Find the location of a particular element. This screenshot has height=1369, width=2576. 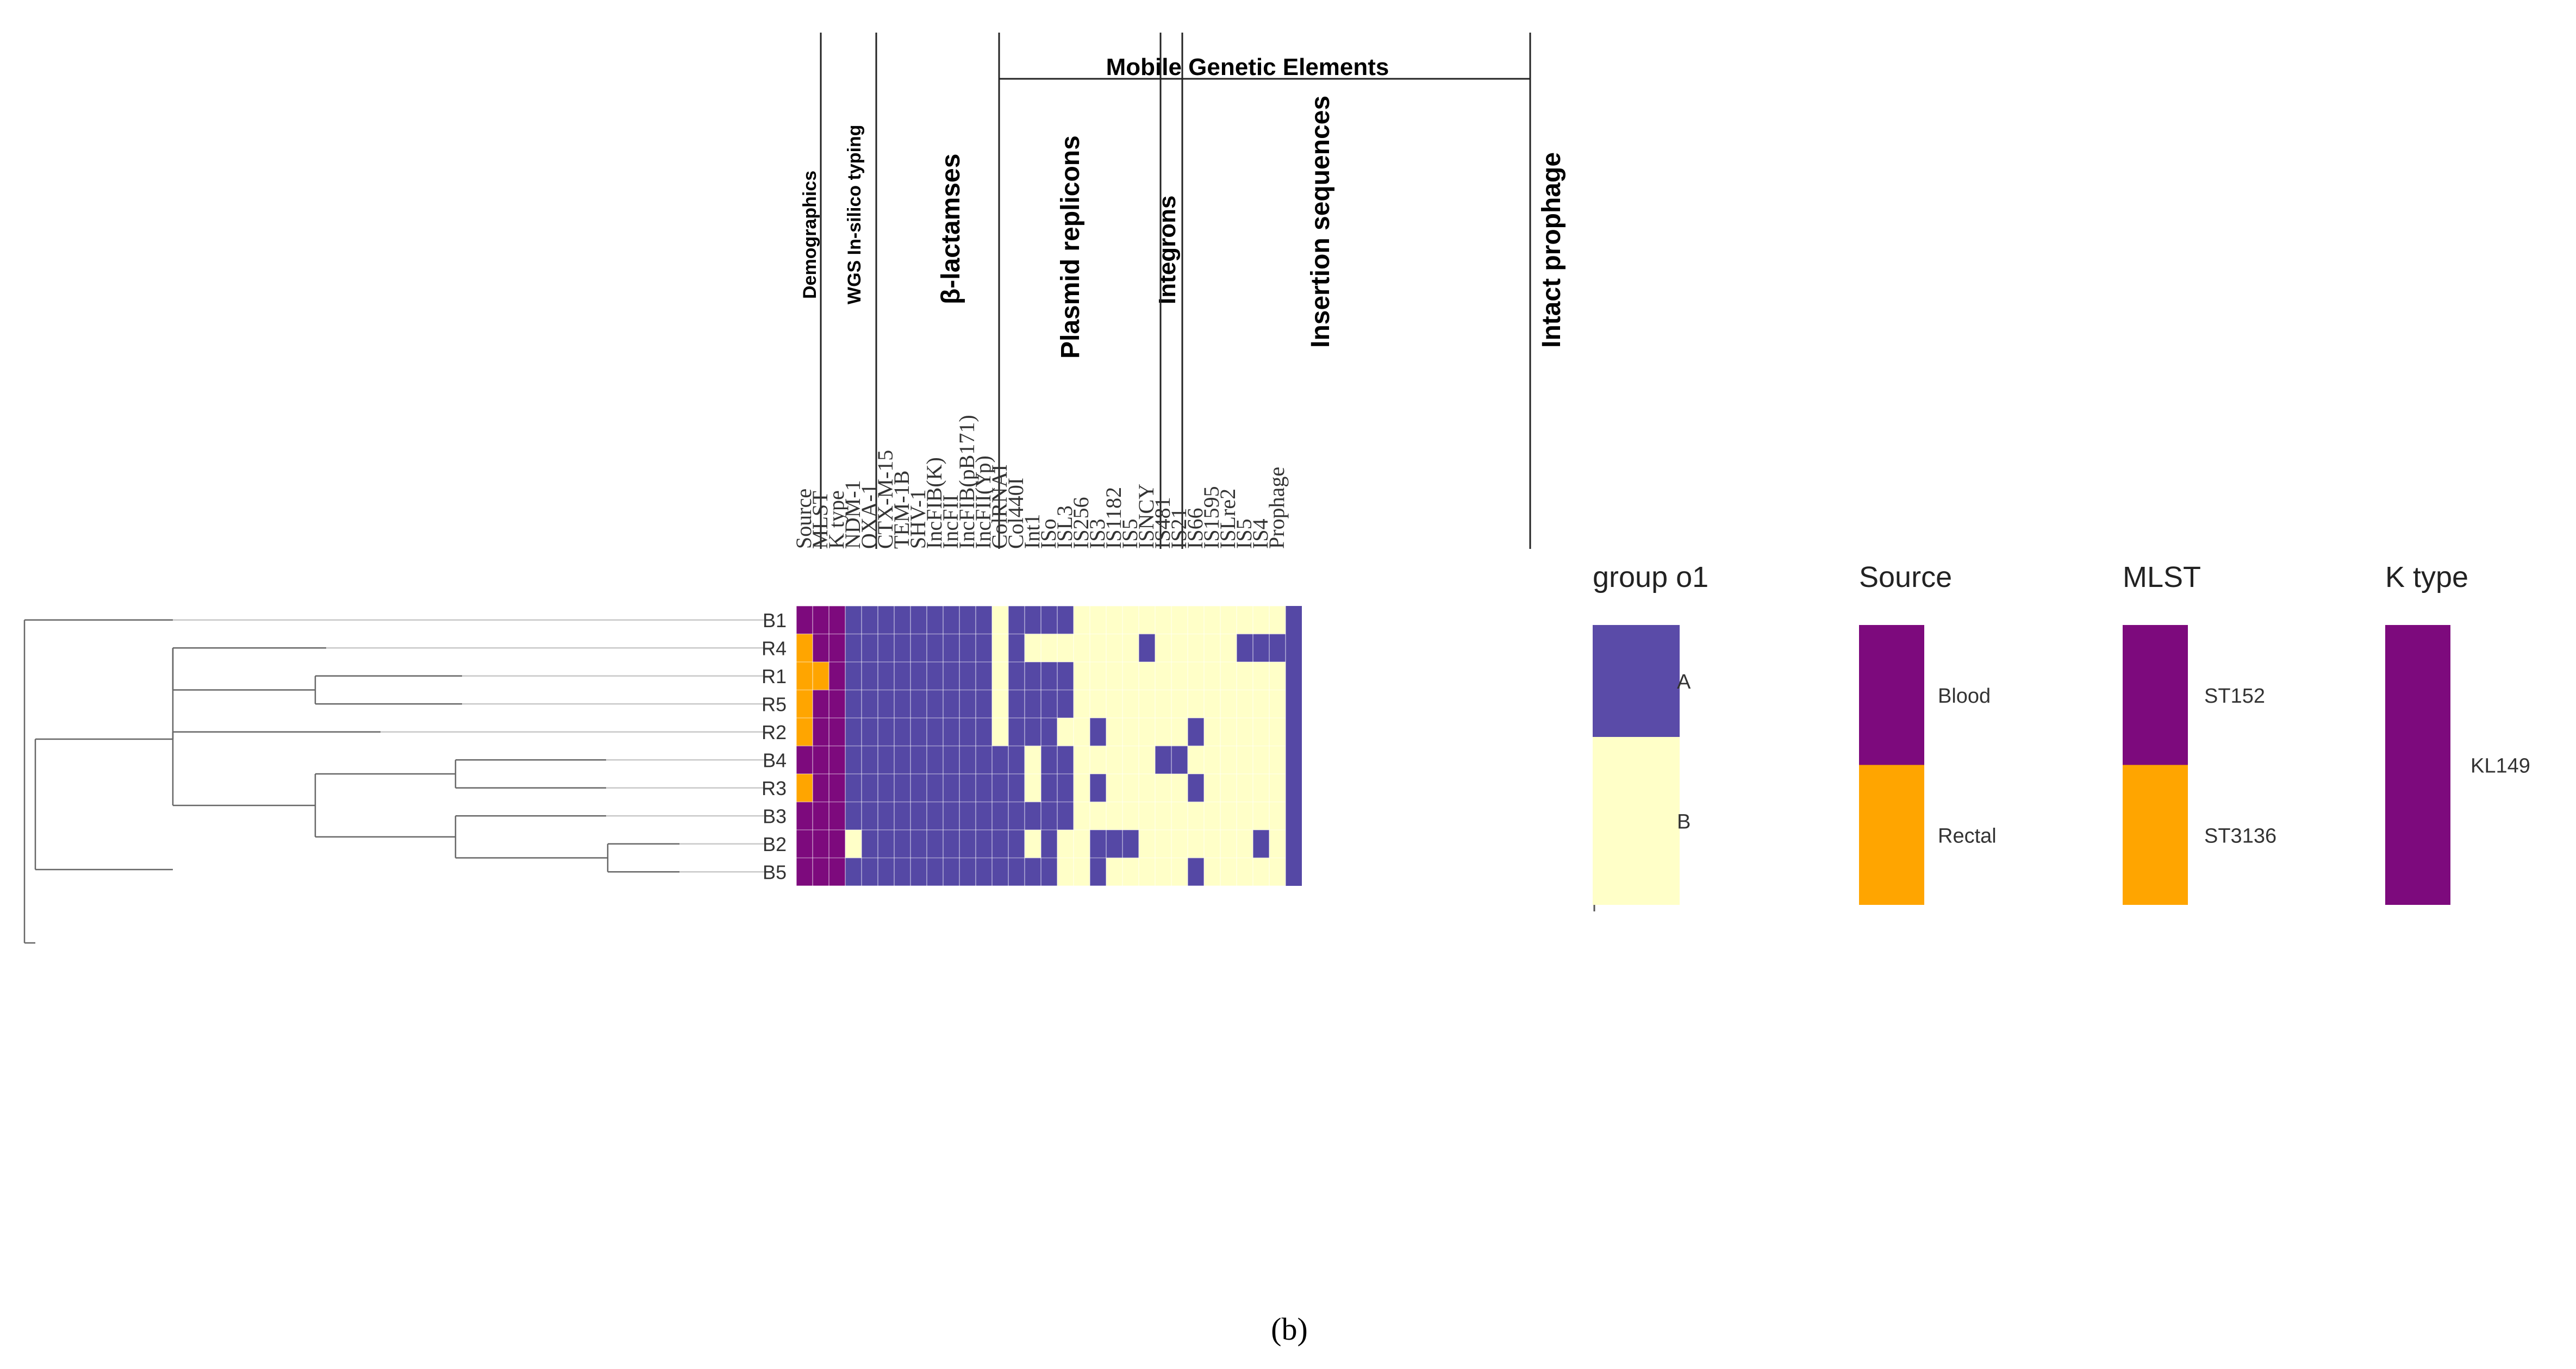

heatmap-cells is located at coordinates (1049, 746).